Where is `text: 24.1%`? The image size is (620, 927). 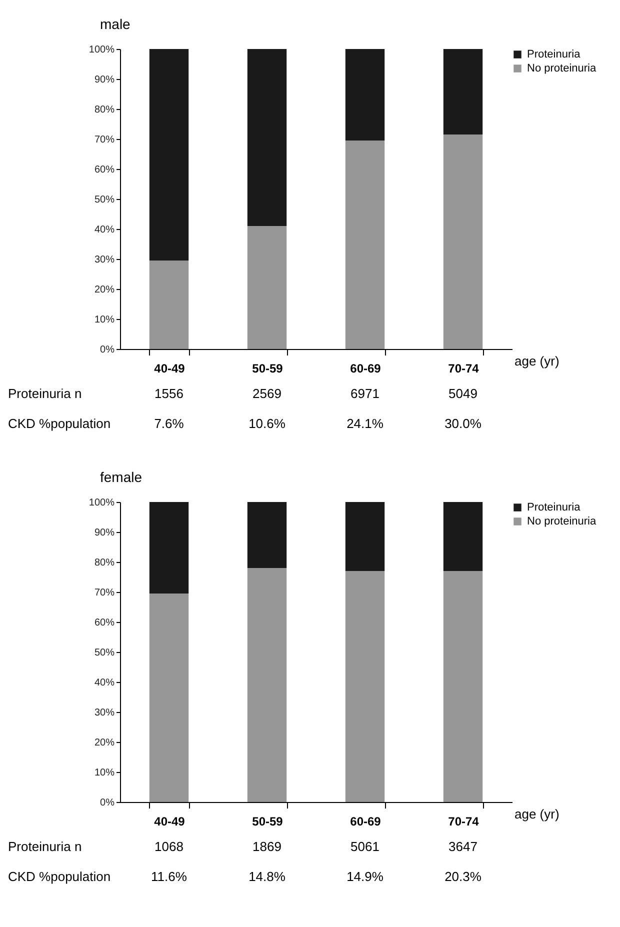 text: 24.1% is located at coordinates (365, 423).